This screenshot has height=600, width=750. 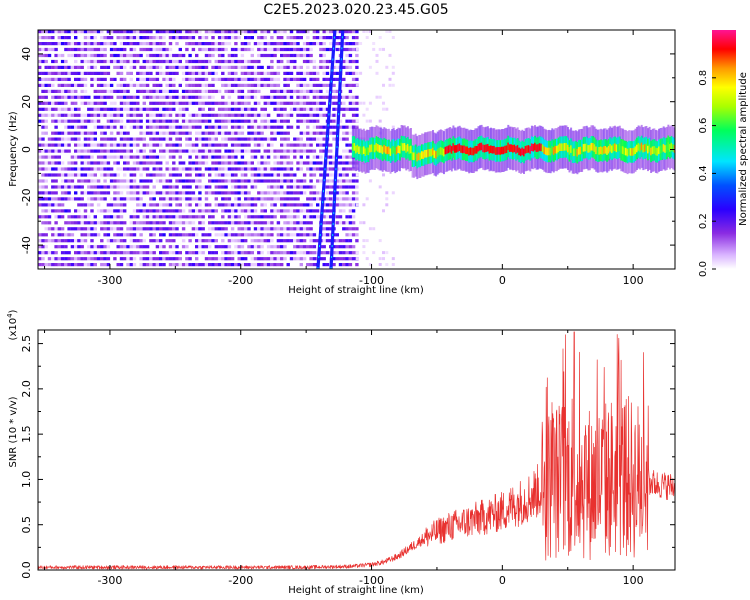 I want to click on snr-y-label: SNR (10 * v/v), so click(x=13, y=431).